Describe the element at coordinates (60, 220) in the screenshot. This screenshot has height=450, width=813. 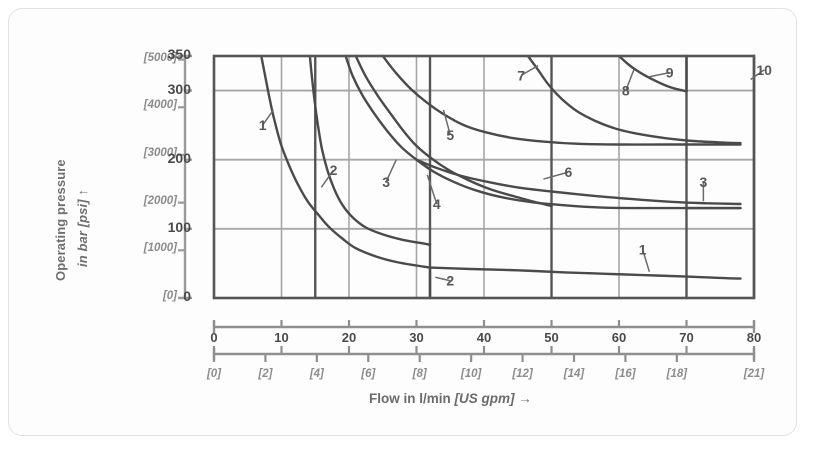
I see `y-axis-title-line1: Operating pressure` at that location.